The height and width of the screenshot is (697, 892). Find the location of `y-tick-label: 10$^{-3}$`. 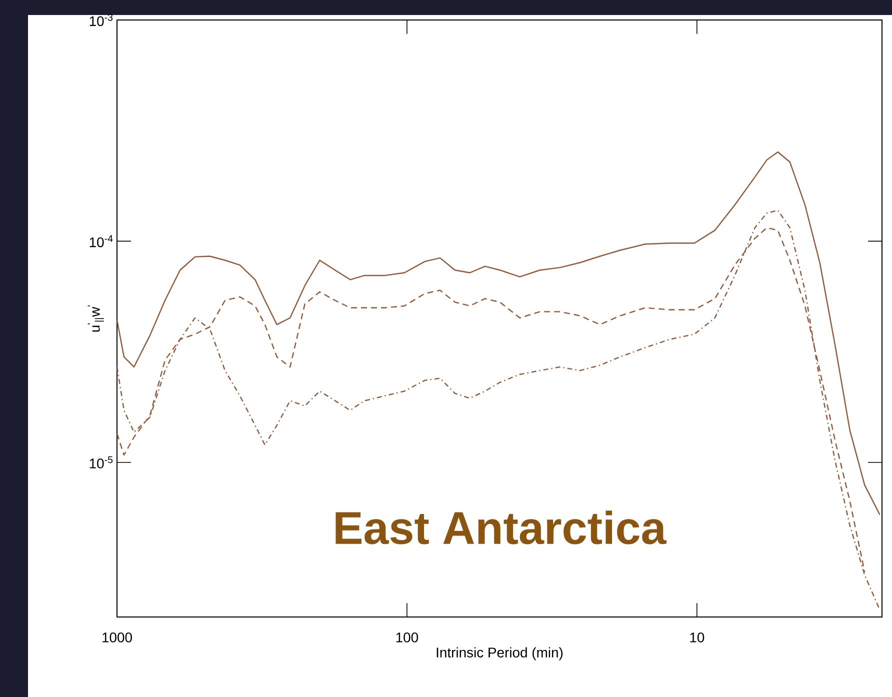

y-tick-label: 10$^{-3}$ is located at coordinates (101, 20).